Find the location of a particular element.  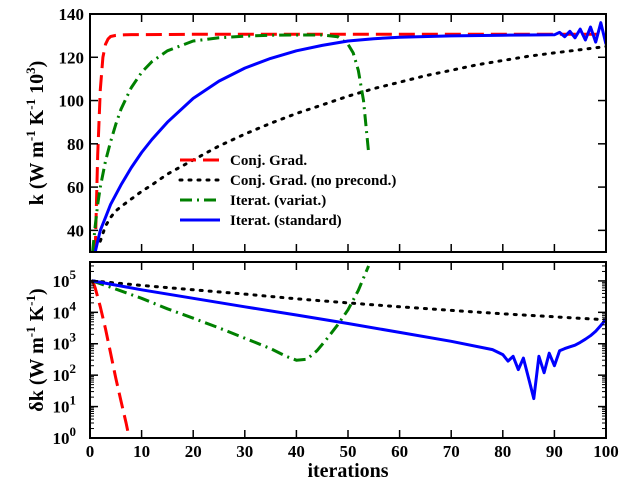

x-tick-label: 70 is located at coordinates (451, 451).